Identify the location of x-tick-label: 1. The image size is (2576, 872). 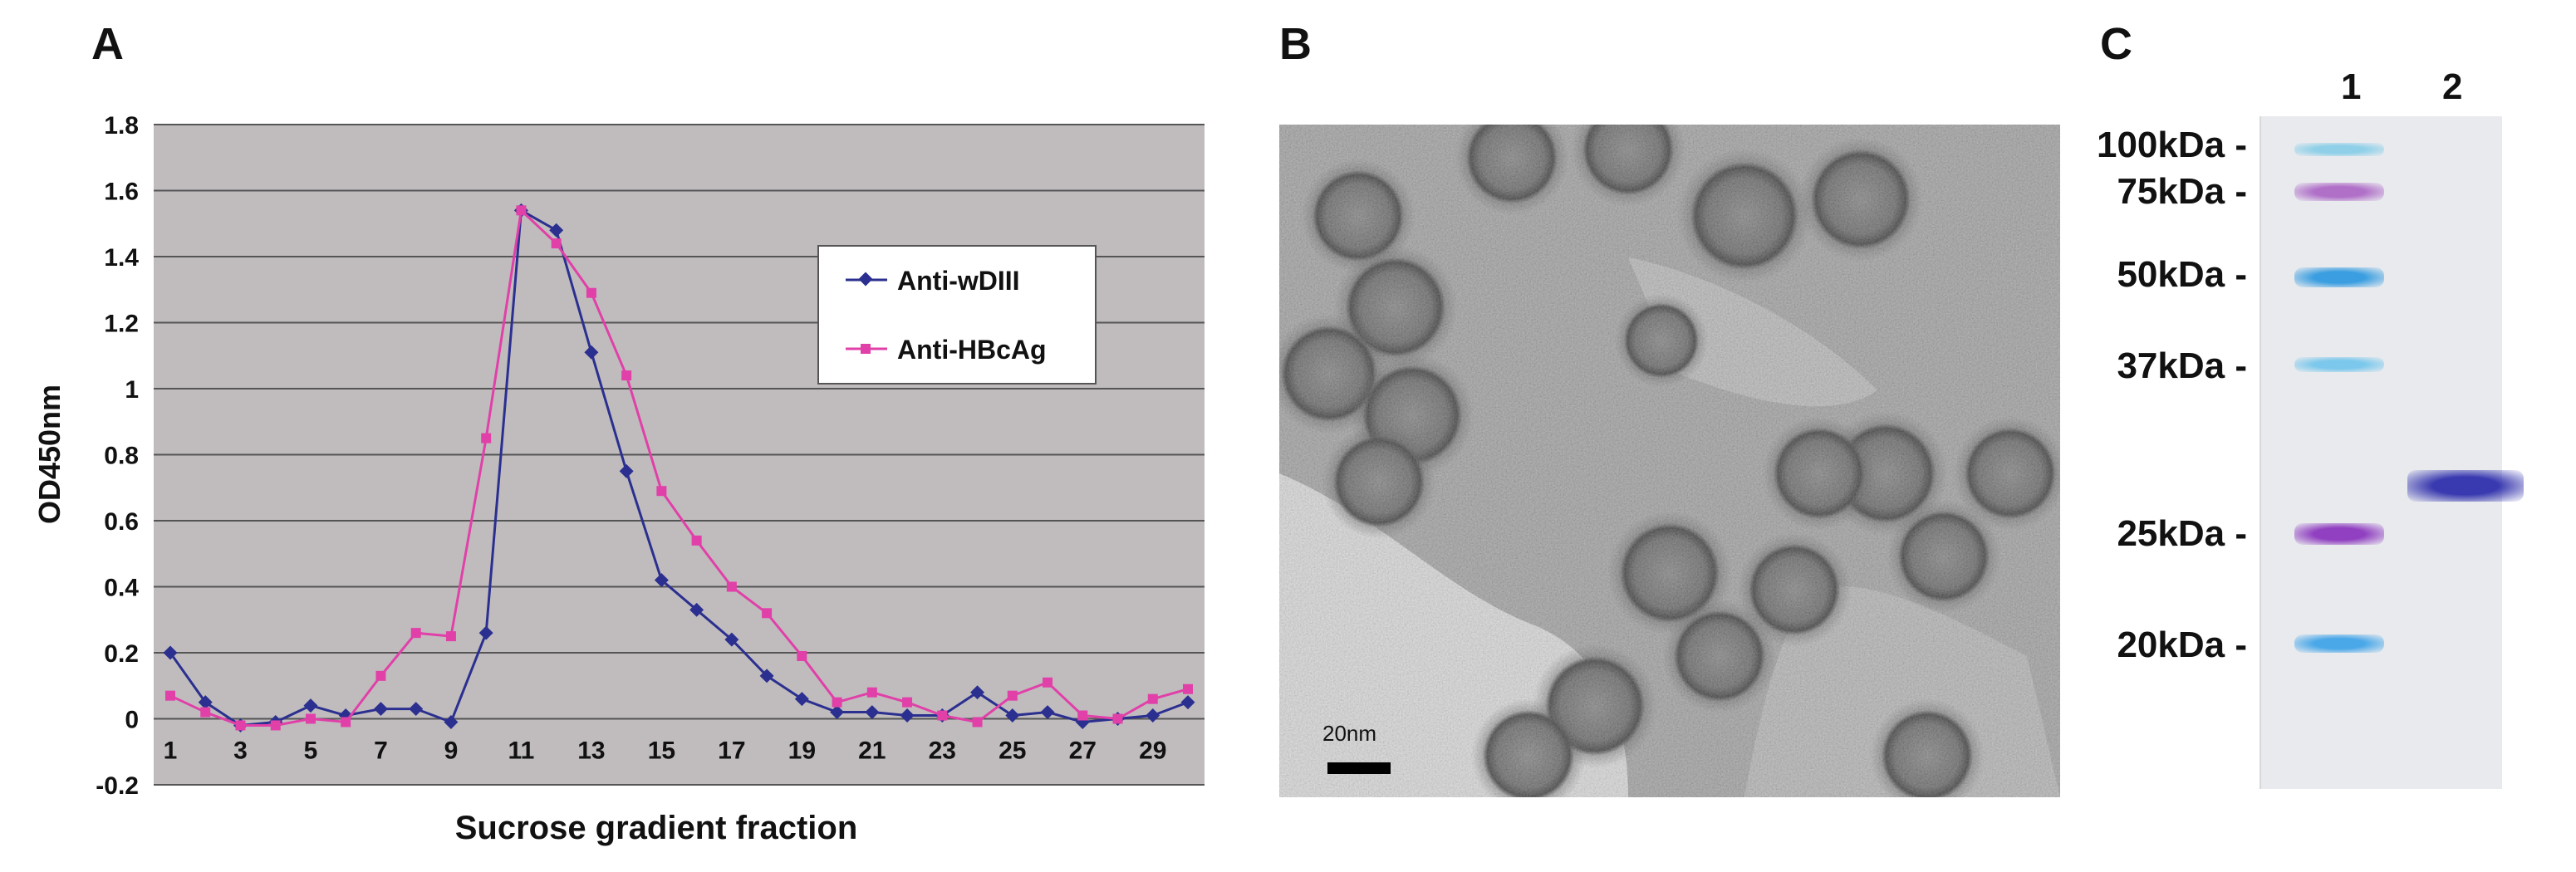
(171, 751).